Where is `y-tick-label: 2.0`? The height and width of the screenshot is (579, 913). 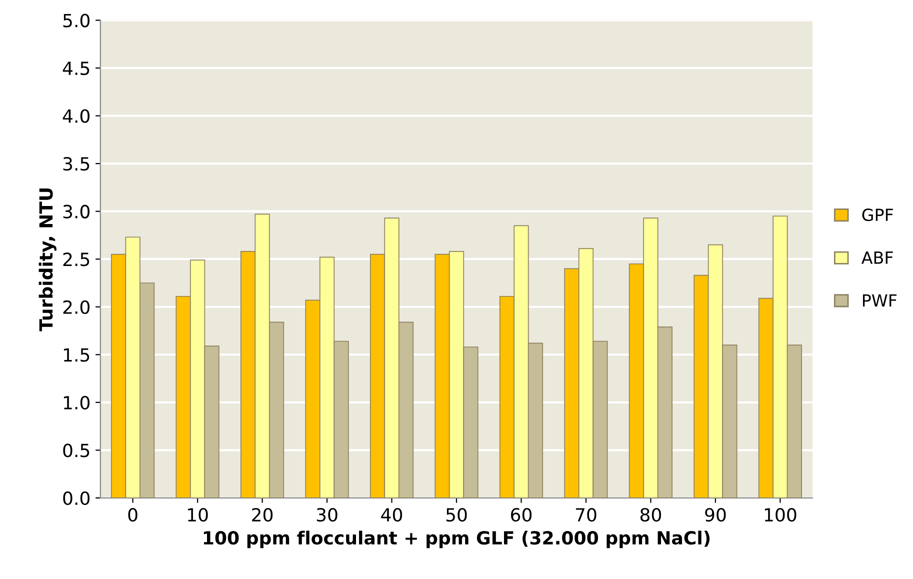 y-tick-label: 2.0 is located at coordinates (76, 307).